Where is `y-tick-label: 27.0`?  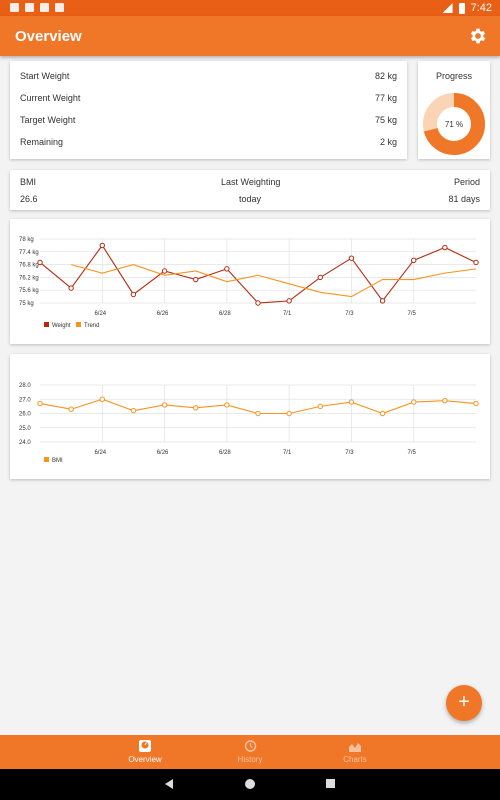
y-tick-label: 27.0 is located at coordinates (25, 400).